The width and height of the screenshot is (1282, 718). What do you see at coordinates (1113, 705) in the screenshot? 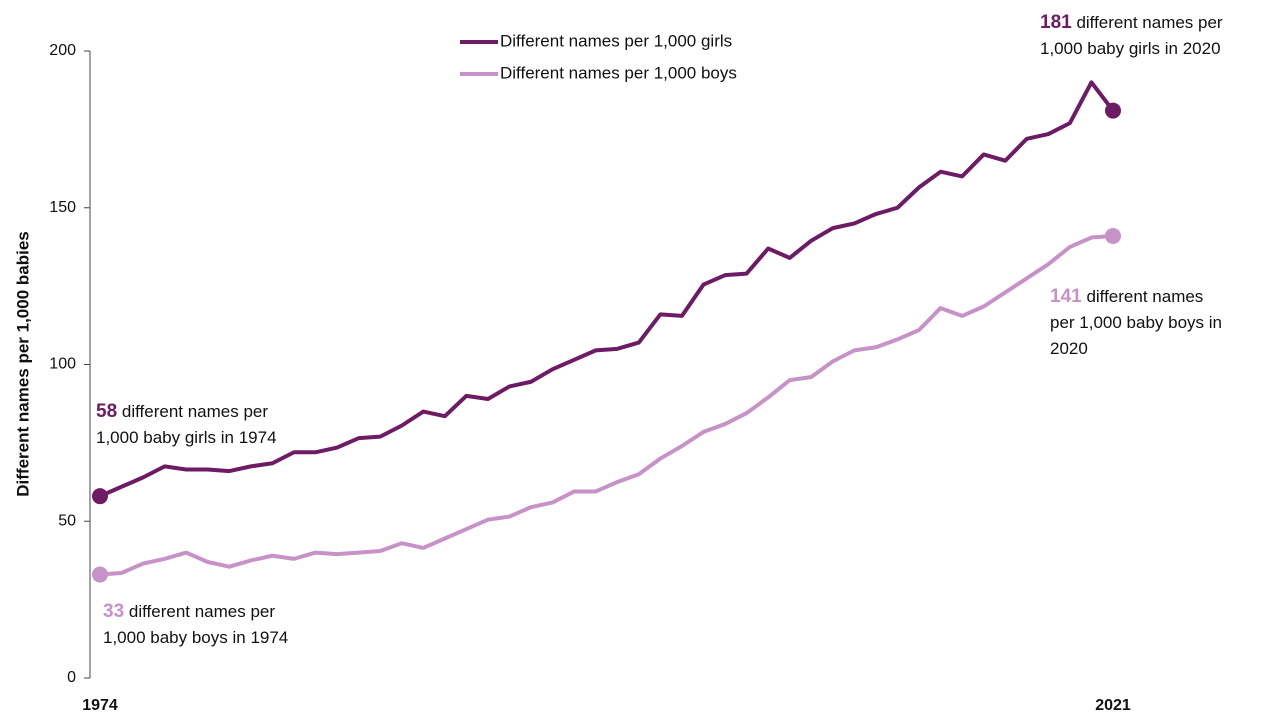
I see `x-tick-label: 2021` at bounding box center [1113, 705].